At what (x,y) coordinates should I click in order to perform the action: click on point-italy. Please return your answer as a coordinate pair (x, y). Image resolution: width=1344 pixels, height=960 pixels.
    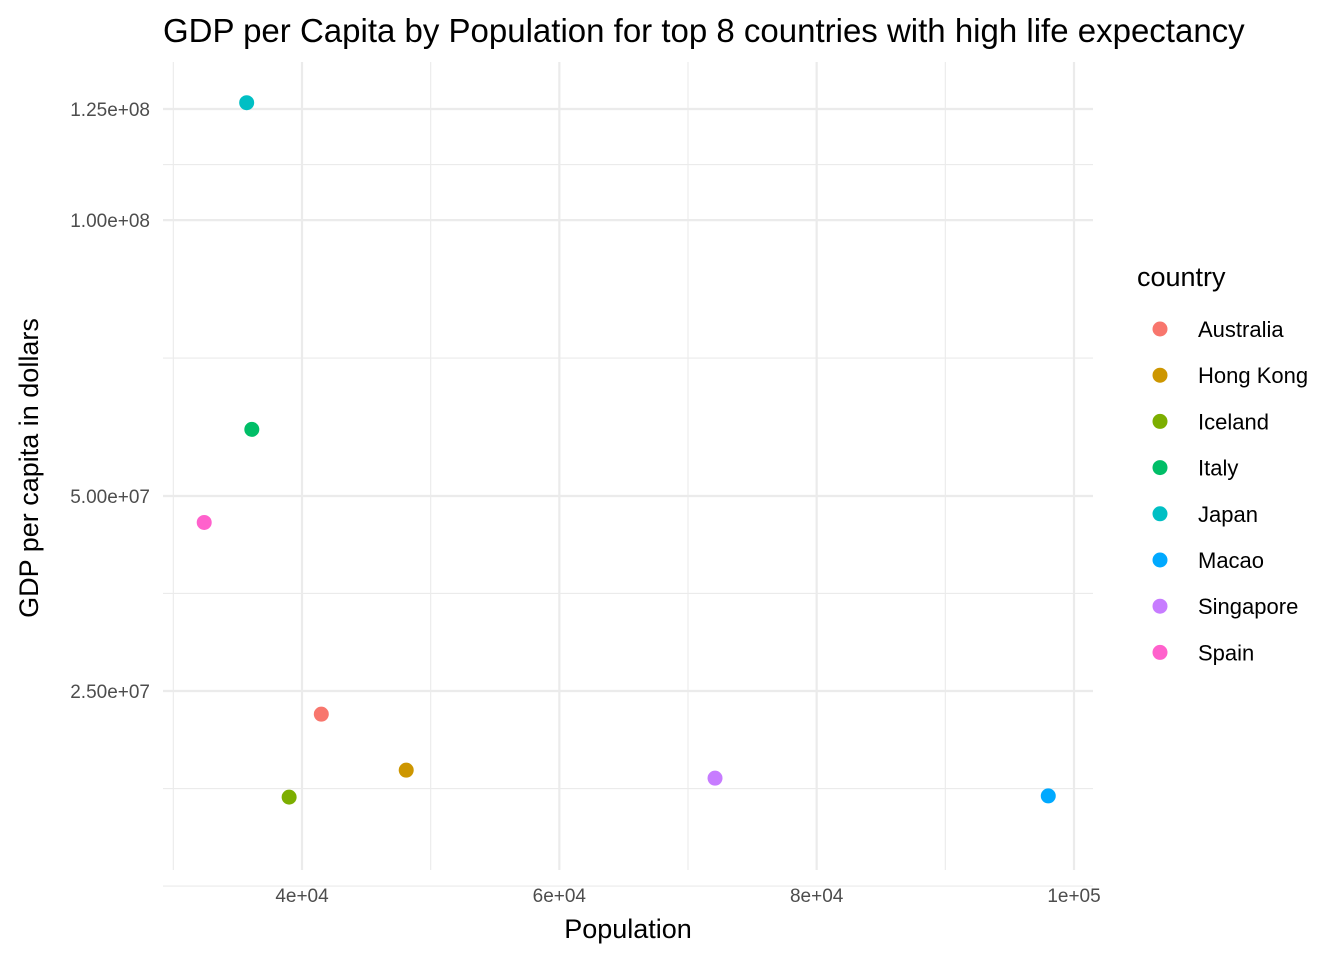
    Looking at the image, I should click on (252, 429).